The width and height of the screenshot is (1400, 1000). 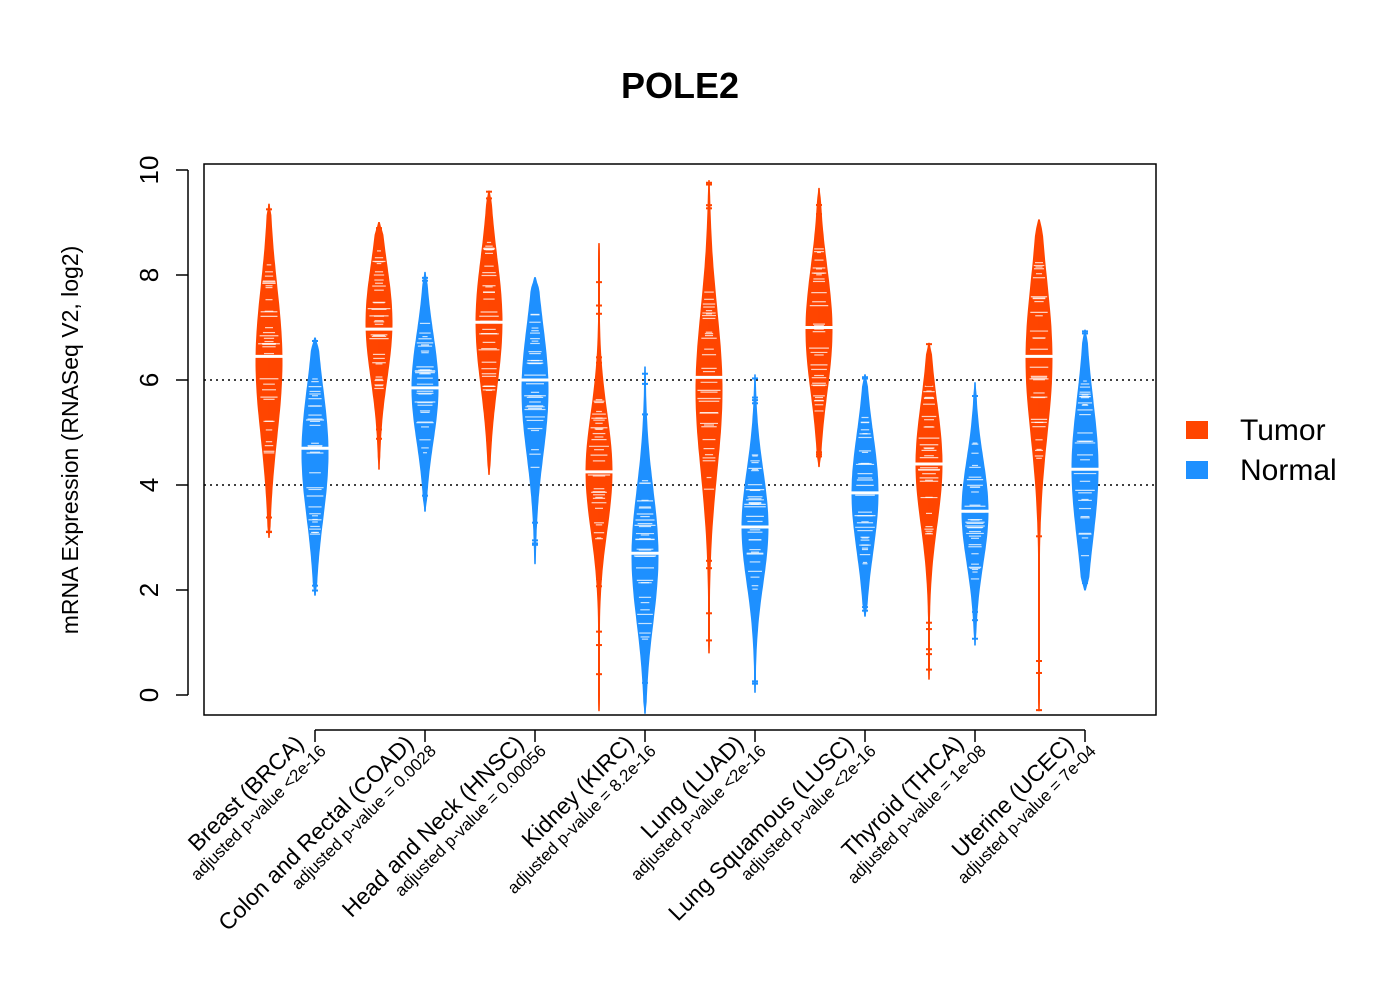 I want to click on chart-title: POLE2, so click(x=680, y=85).